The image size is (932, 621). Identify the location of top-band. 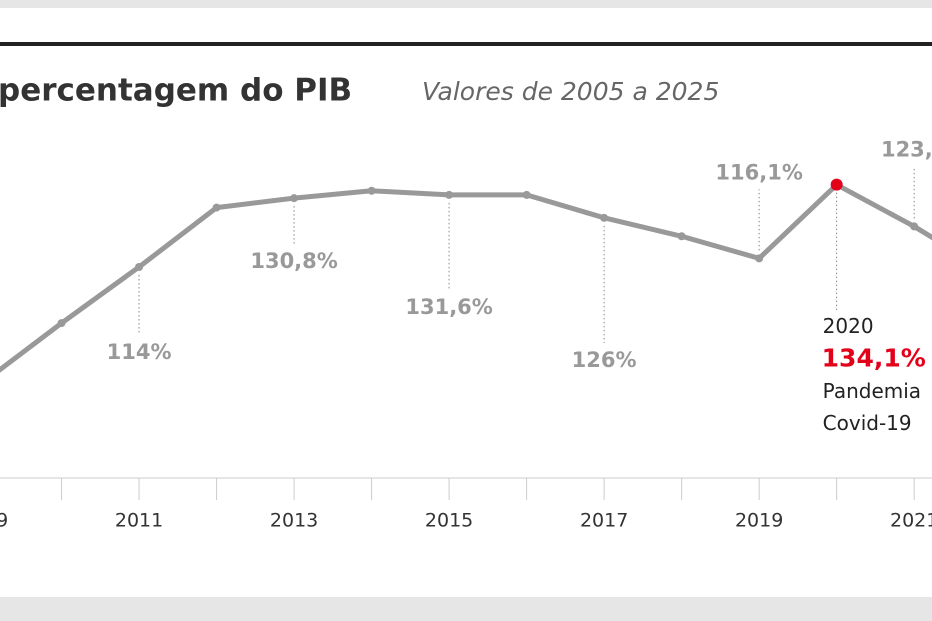
(466, 4).